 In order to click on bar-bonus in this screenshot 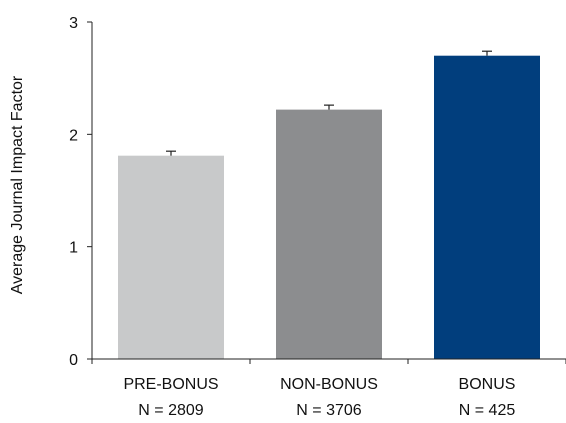, I will do `click(487, 207)`.